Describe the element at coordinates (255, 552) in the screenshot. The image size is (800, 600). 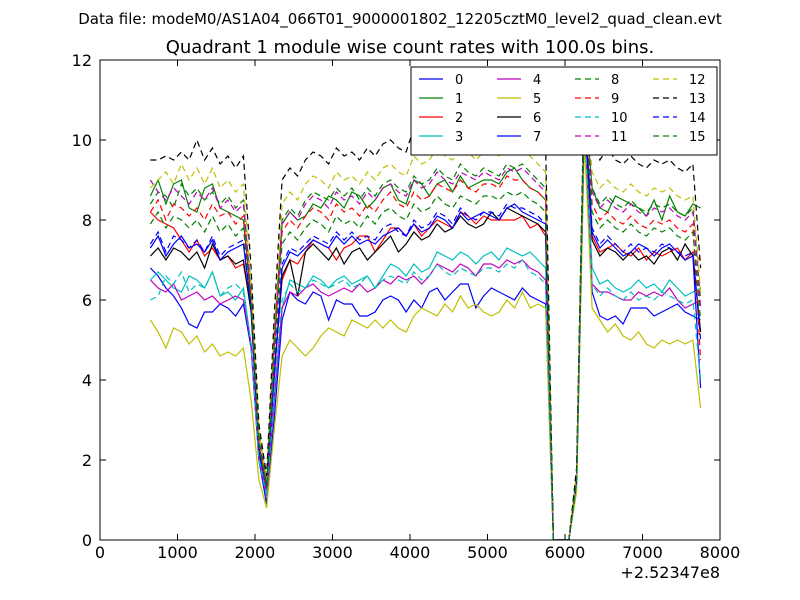
I see `x-tick-label: 2000` at that location.